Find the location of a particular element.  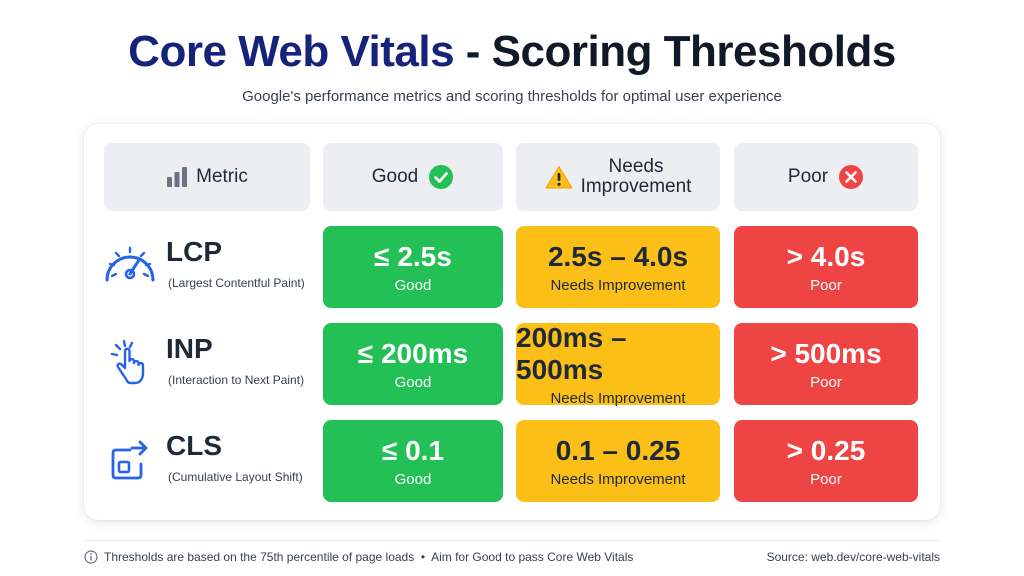

info-icon is located at coordinates (91, 556).